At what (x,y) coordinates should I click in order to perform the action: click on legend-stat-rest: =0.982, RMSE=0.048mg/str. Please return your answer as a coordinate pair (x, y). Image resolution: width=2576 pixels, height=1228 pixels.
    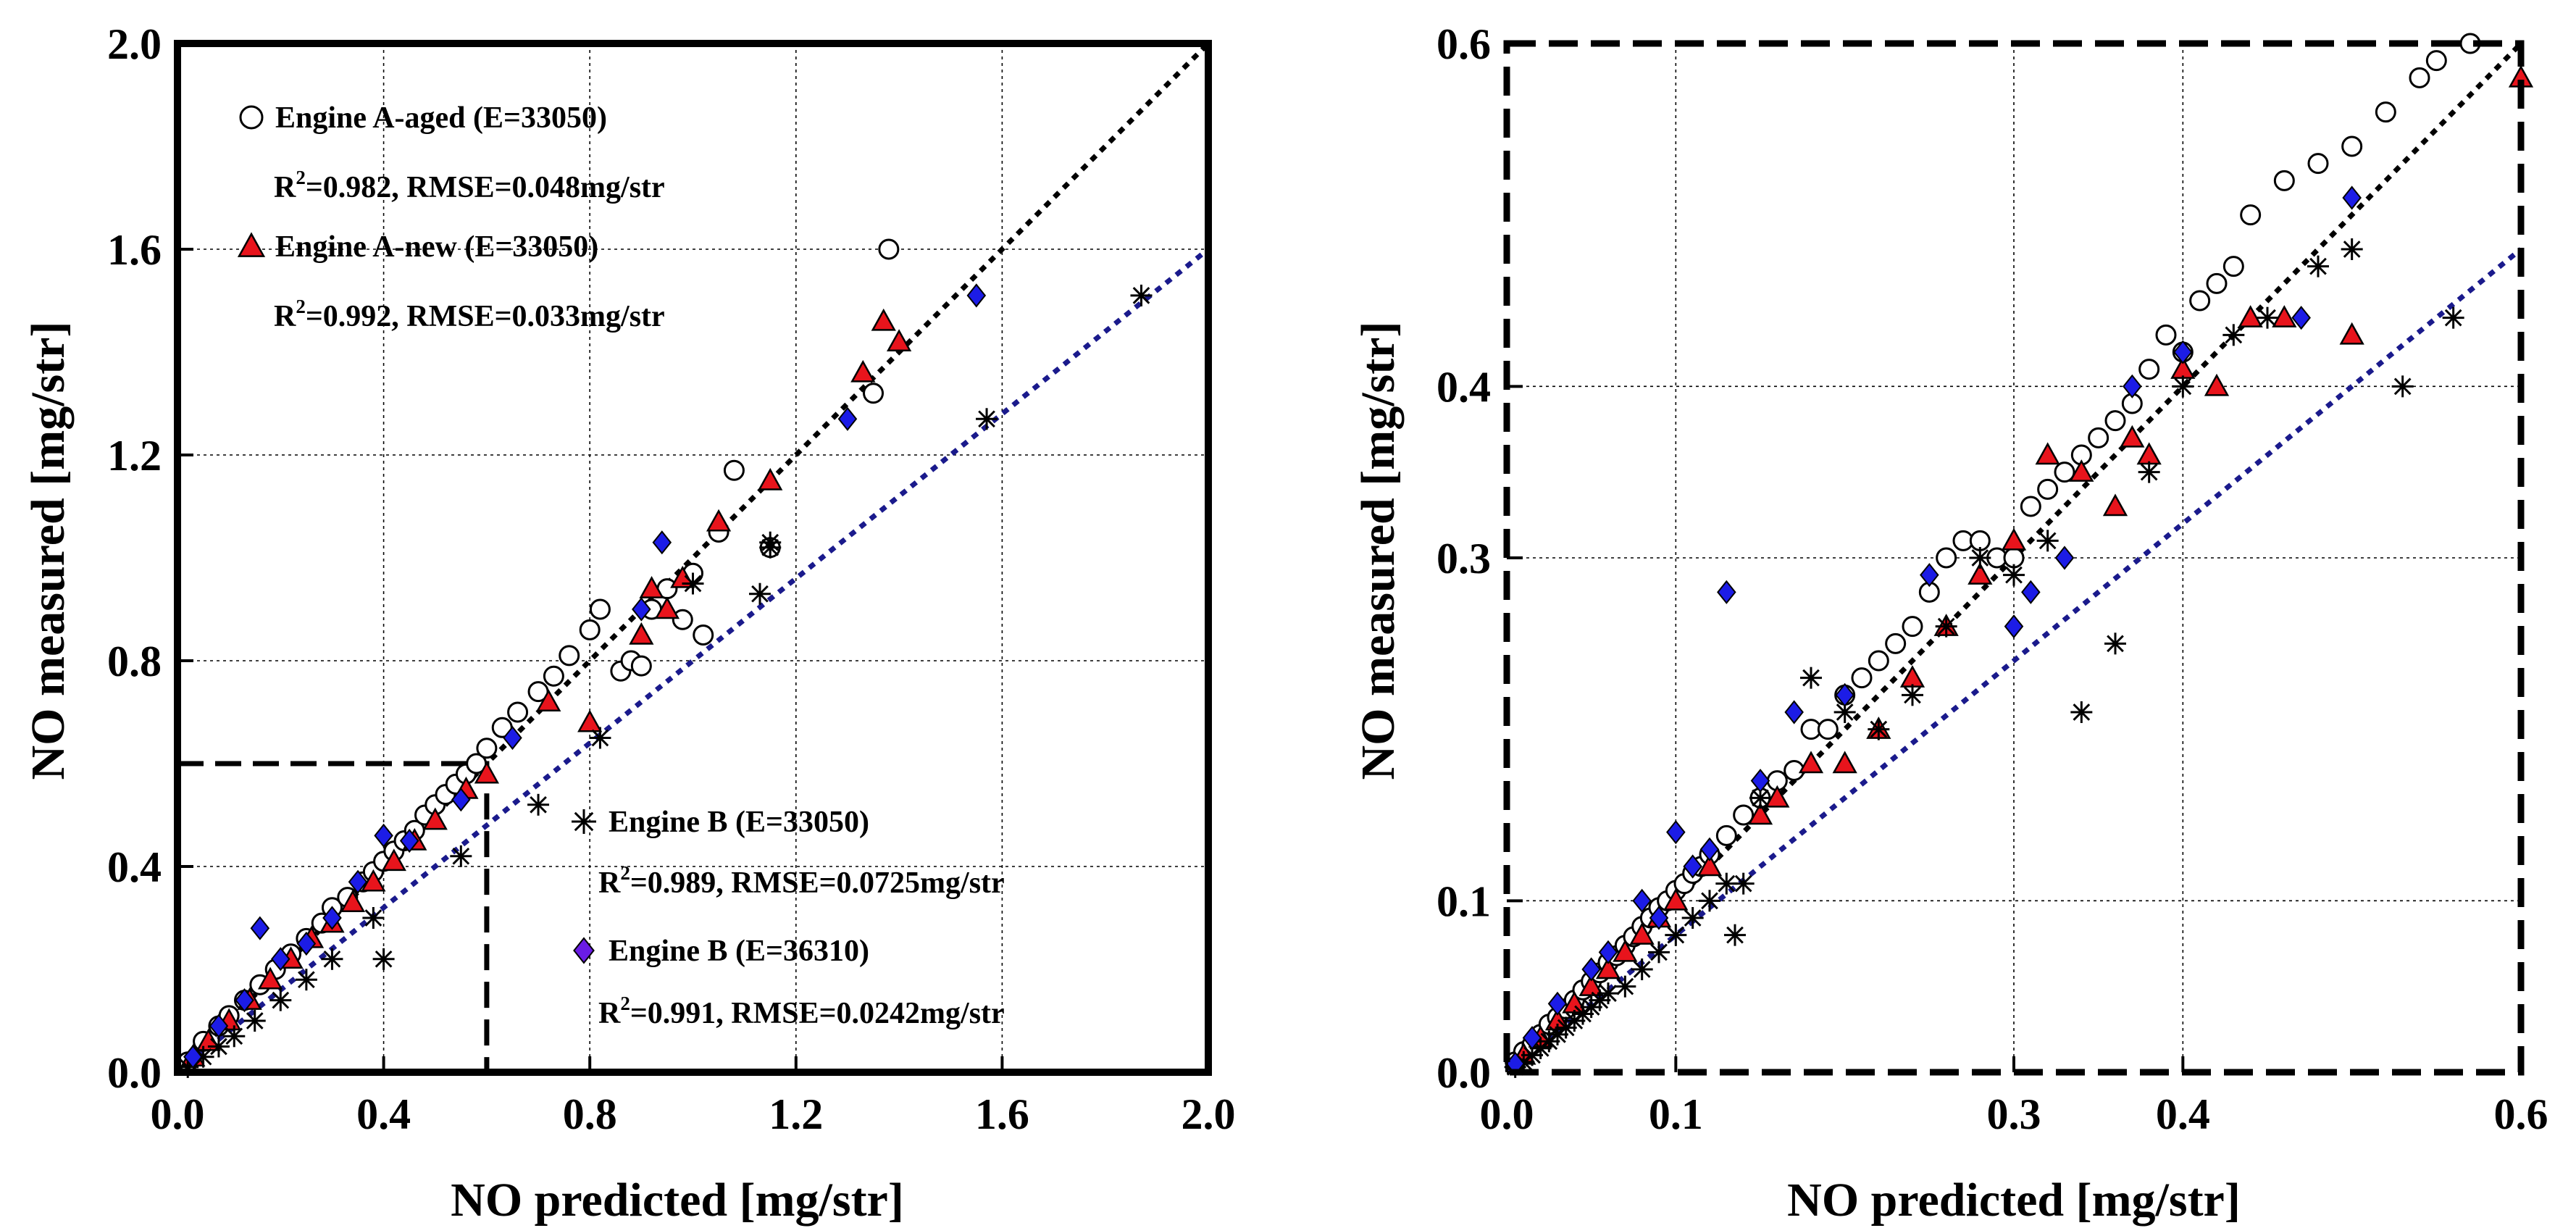
    Looking at the image, I should click on (486, 188).